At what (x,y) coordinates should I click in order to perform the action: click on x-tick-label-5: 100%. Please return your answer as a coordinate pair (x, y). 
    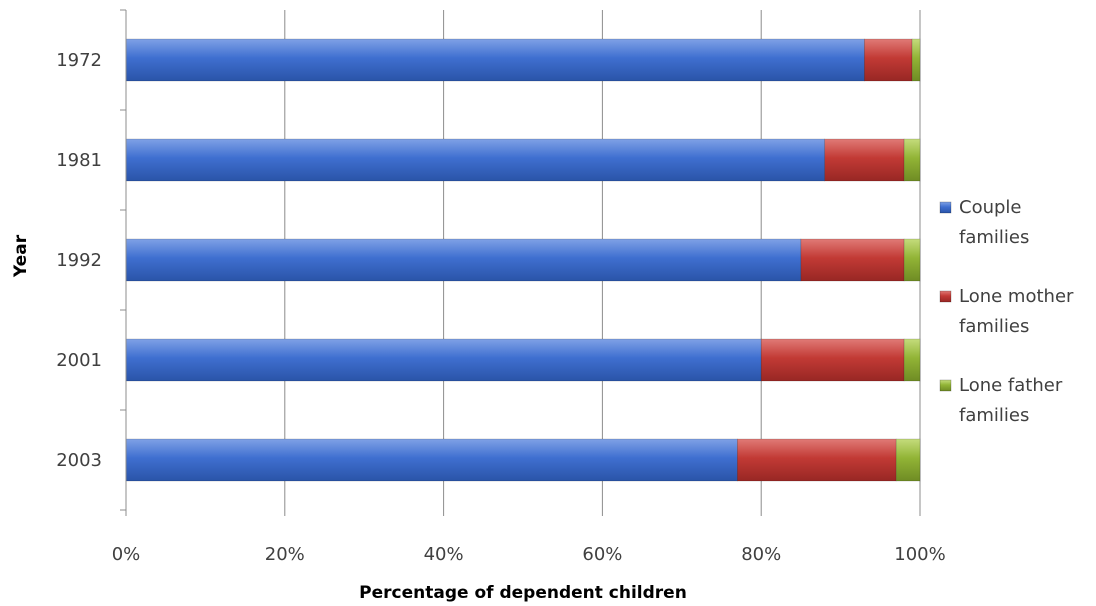
    Looking at the image, I should click on (919, 554).